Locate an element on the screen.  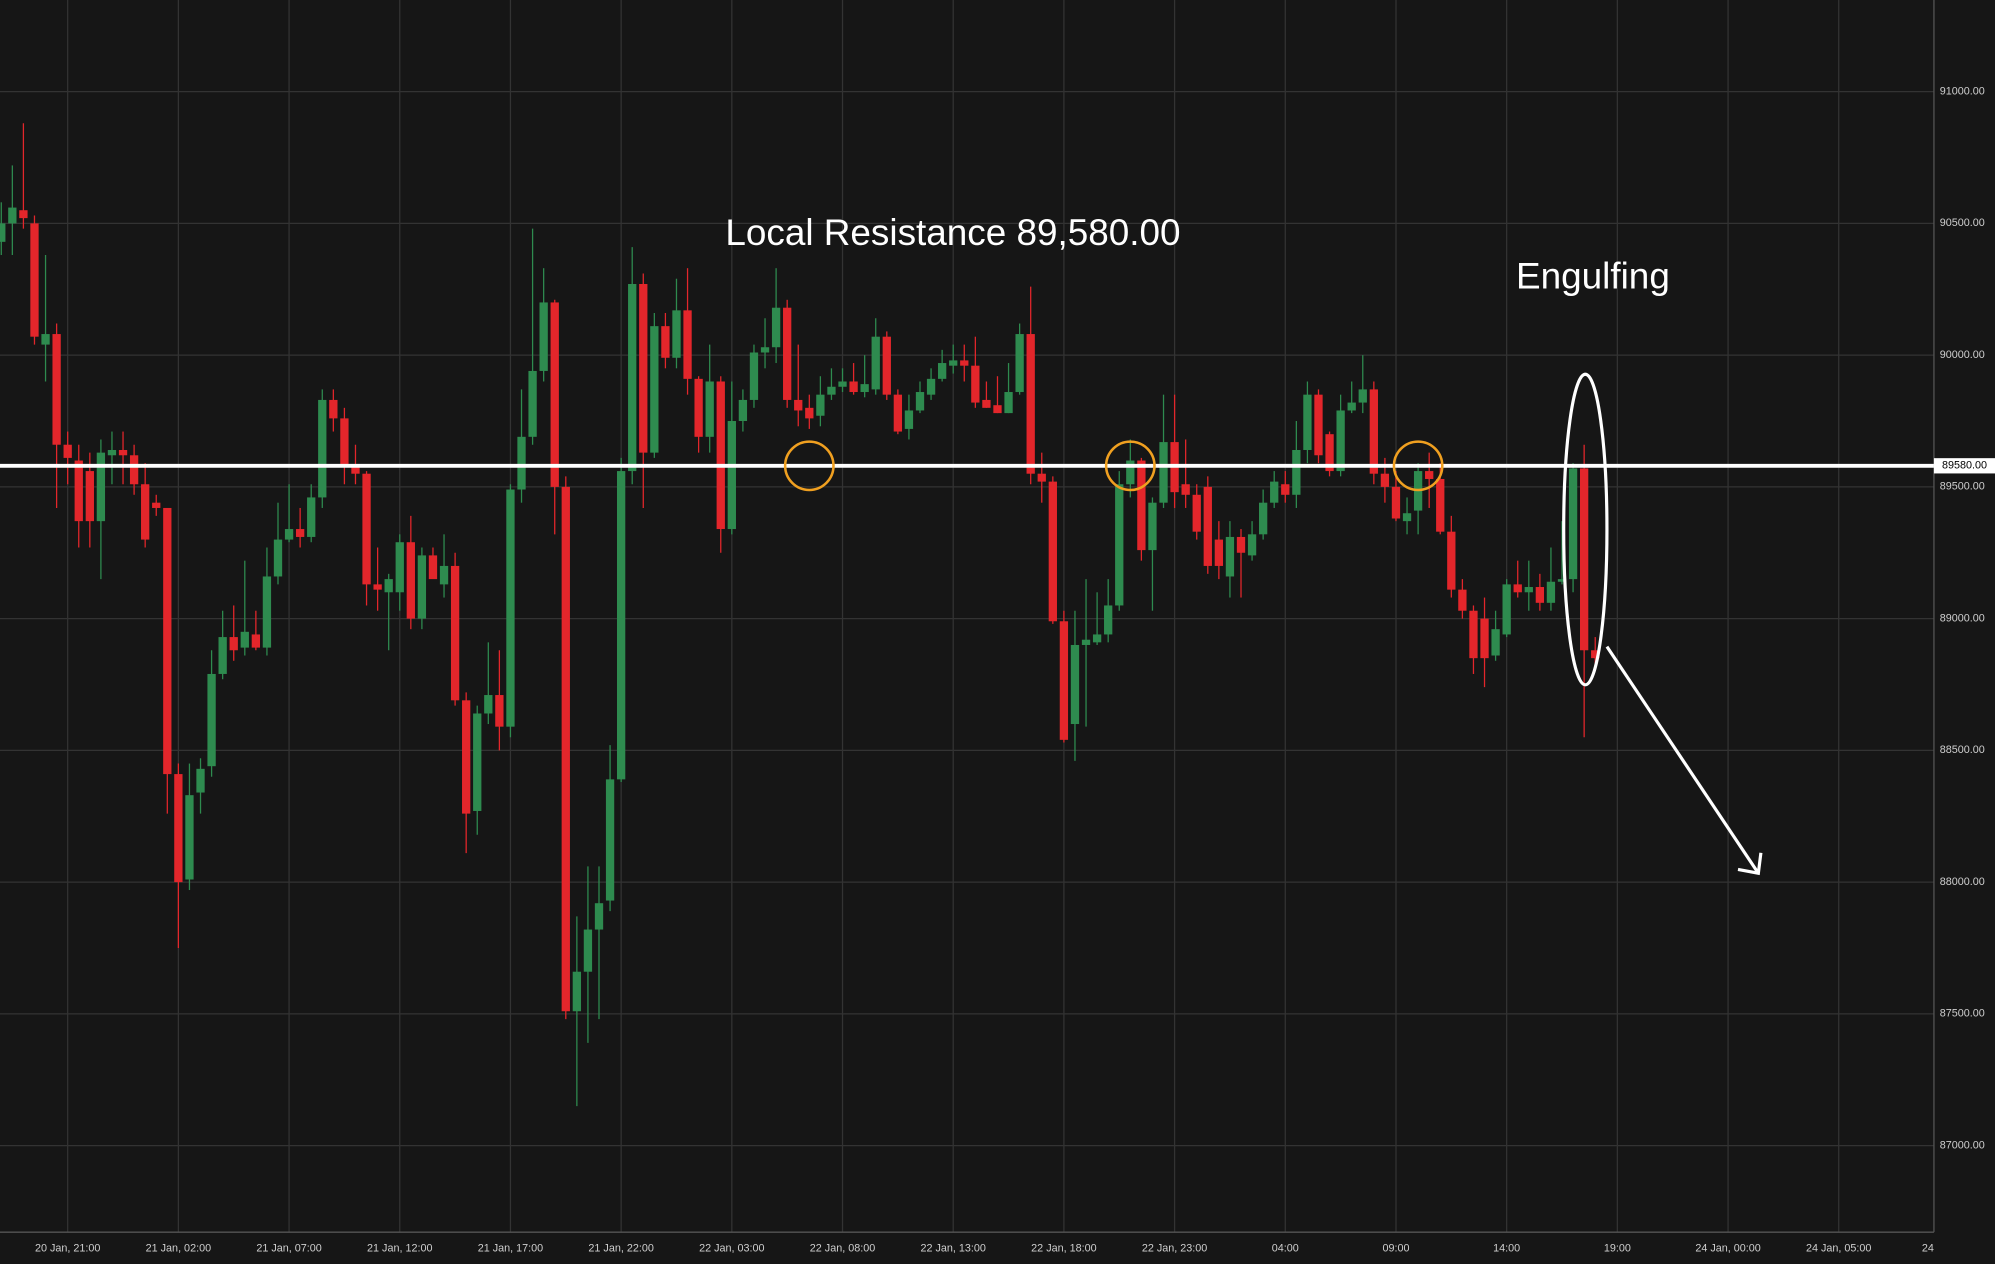
resistance-label: 89580.00 is located at coordinates (1964, 466).